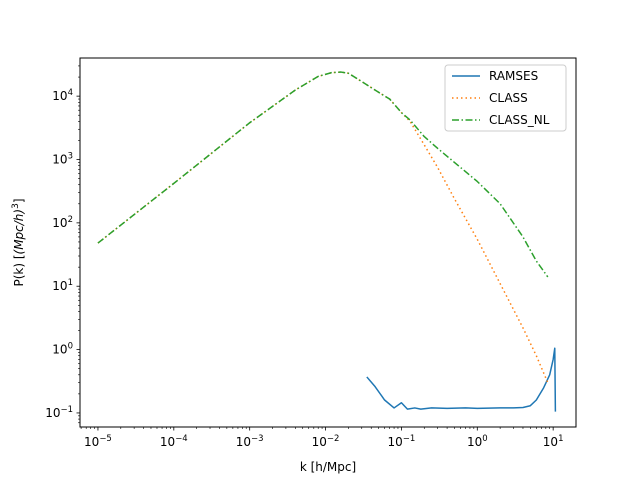 The height and width of the screenshot is (480, 640). I want to click on y-axis-label-math: (Mpc/h), so click(19, 232).